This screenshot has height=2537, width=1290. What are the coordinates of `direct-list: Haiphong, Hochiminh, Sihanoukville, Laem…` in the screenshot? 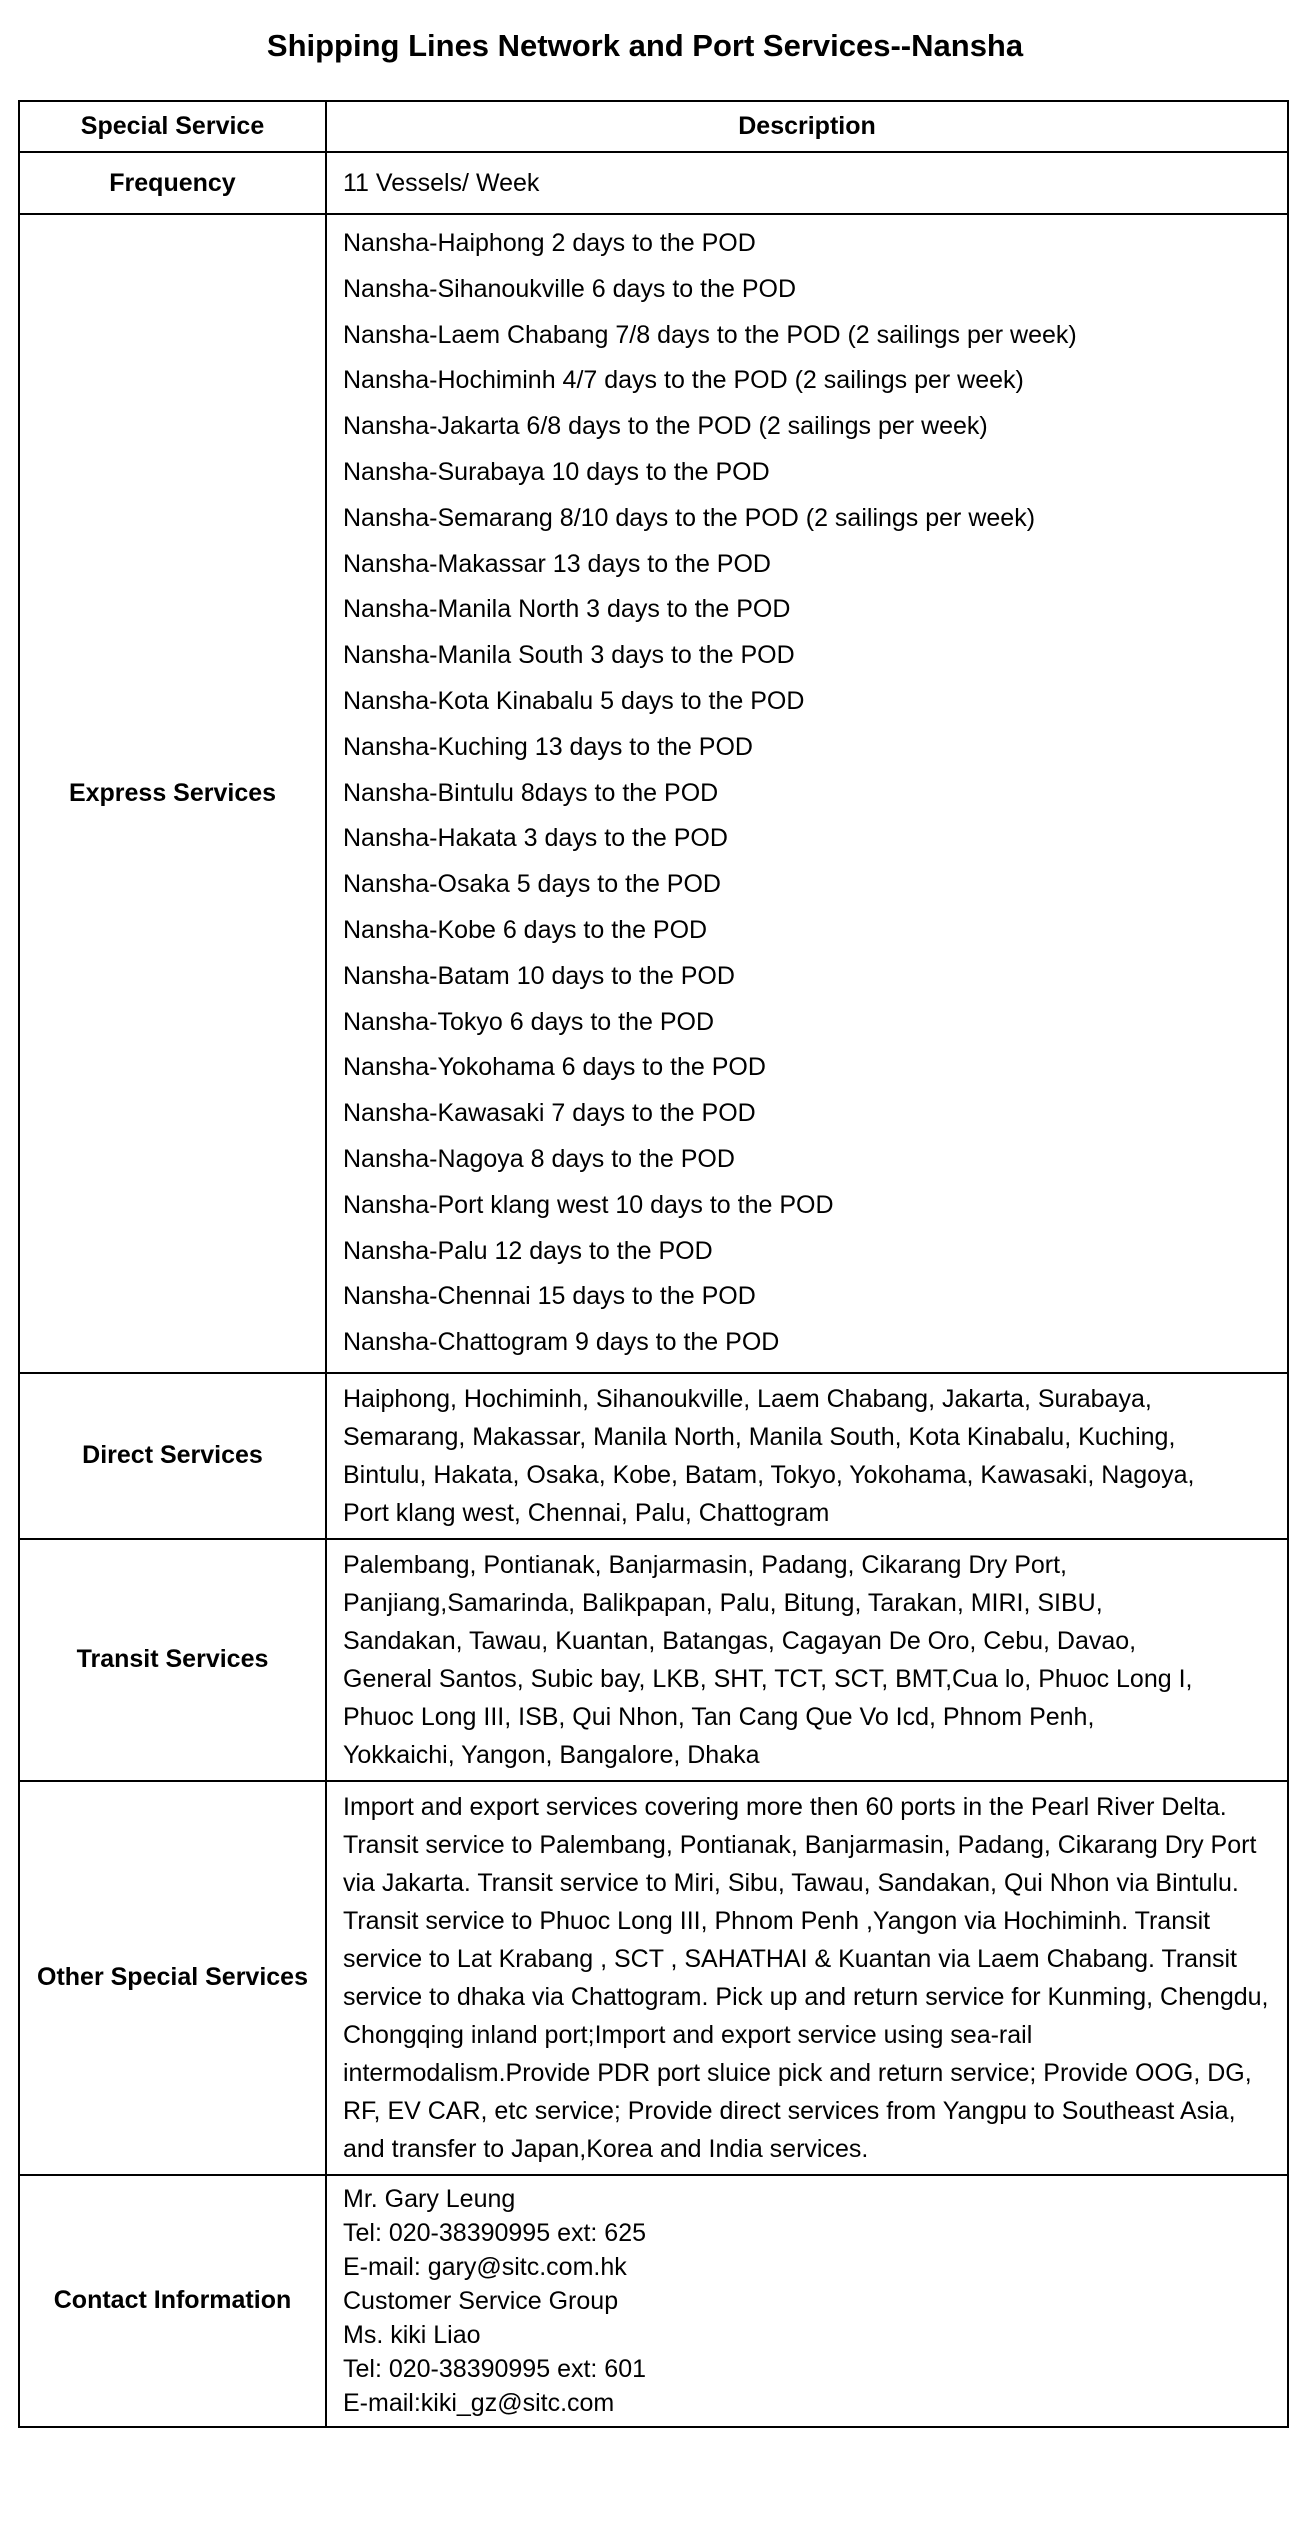 It's located at (807, 1455).